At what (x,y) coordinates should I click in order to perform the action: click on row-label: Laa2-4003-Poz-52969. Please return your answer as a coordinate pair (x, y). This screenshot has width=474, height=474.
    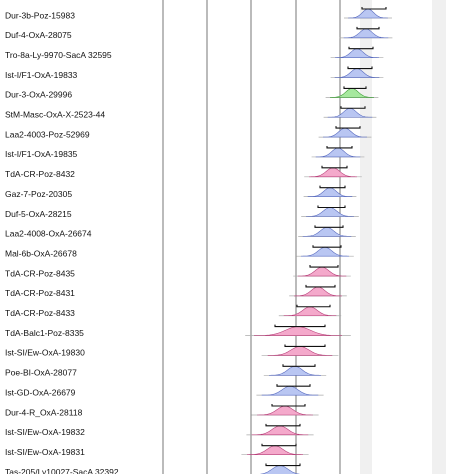
    Looking at the image, I should click on (47, 134).